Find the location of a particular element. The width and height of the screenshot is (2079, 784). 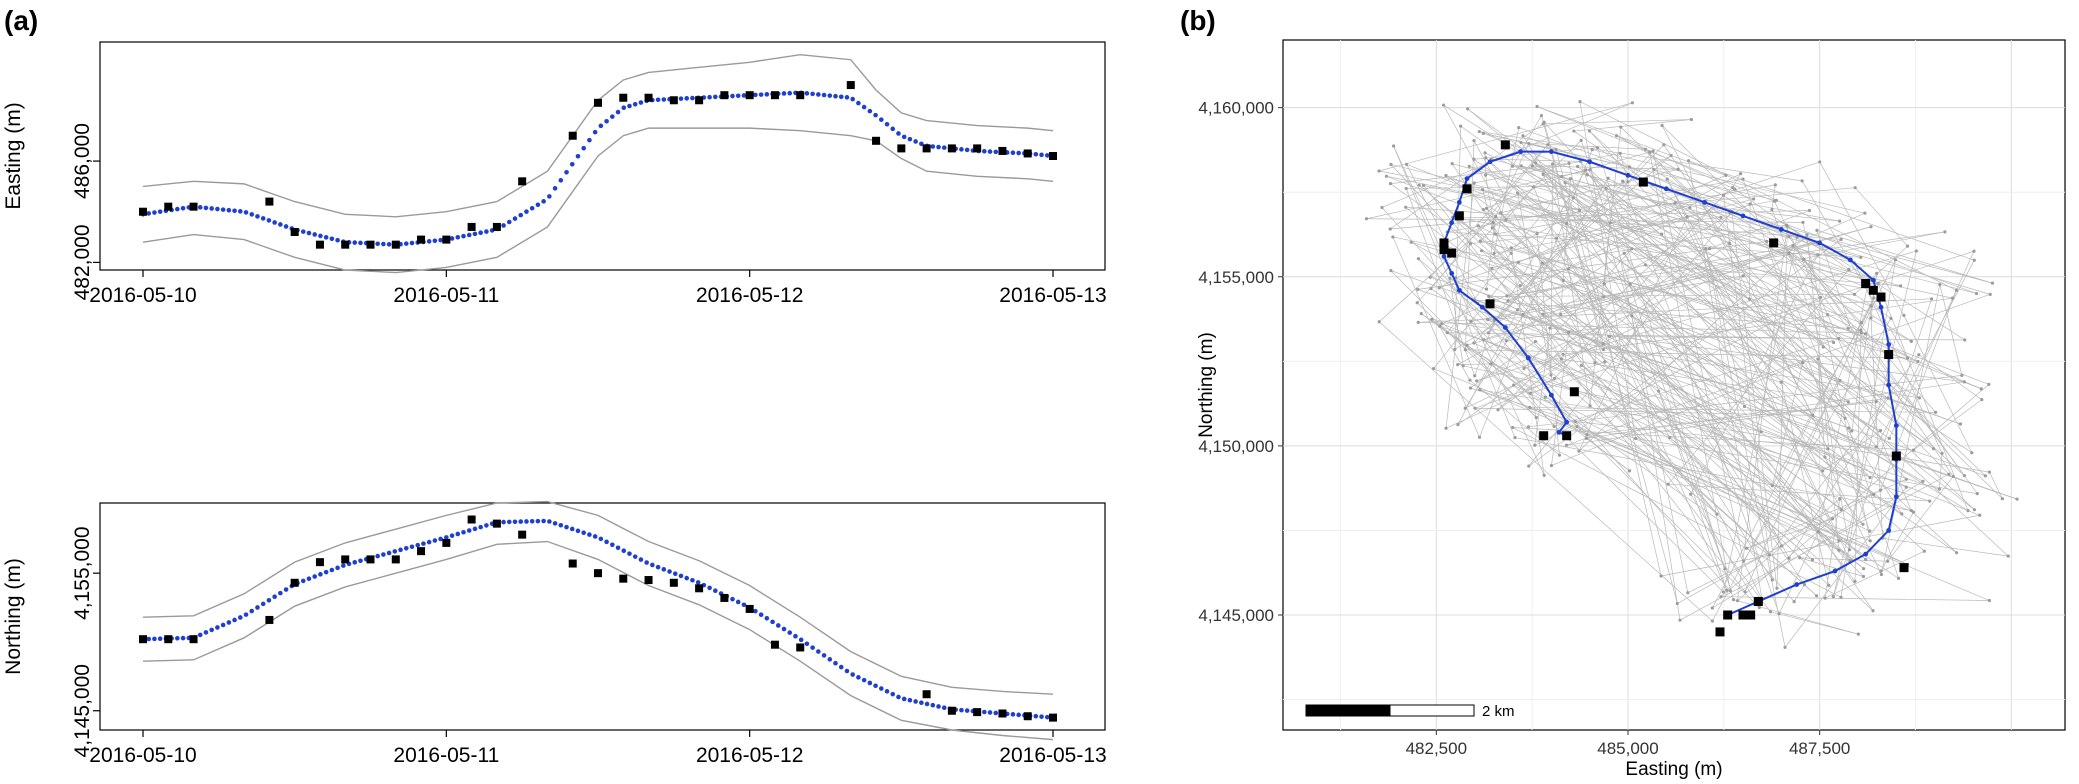

x-tick-label: 482,500 is located at coordinates (1436, 748).